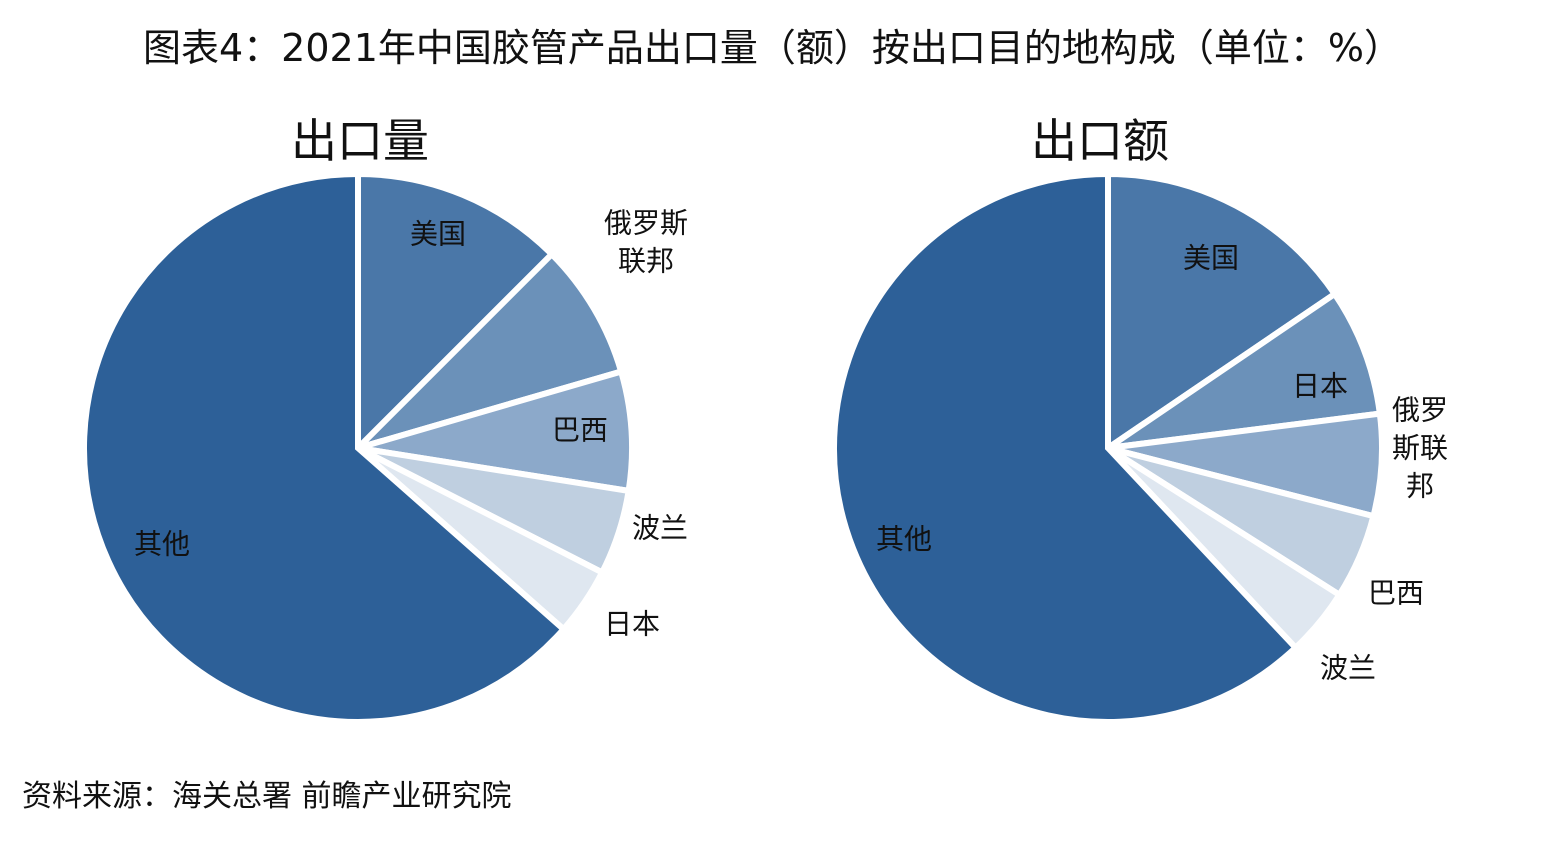 The image size is (1545, 850). What do you see at coordinates (1100, 141) in the screenshot?
I see `pie-title: 出口额` at bounding box center [1100, 141].